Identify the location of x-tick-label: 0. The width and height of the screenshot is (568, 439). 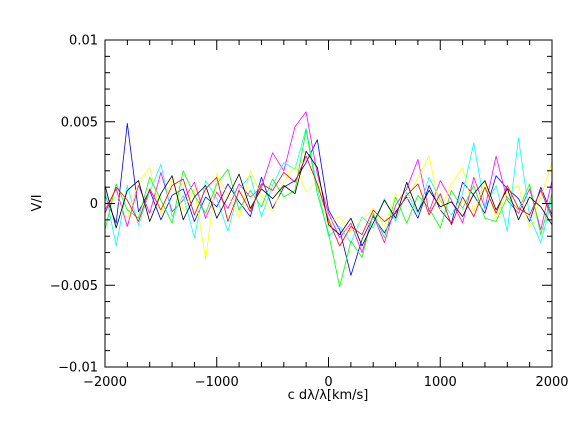
(328, 382).